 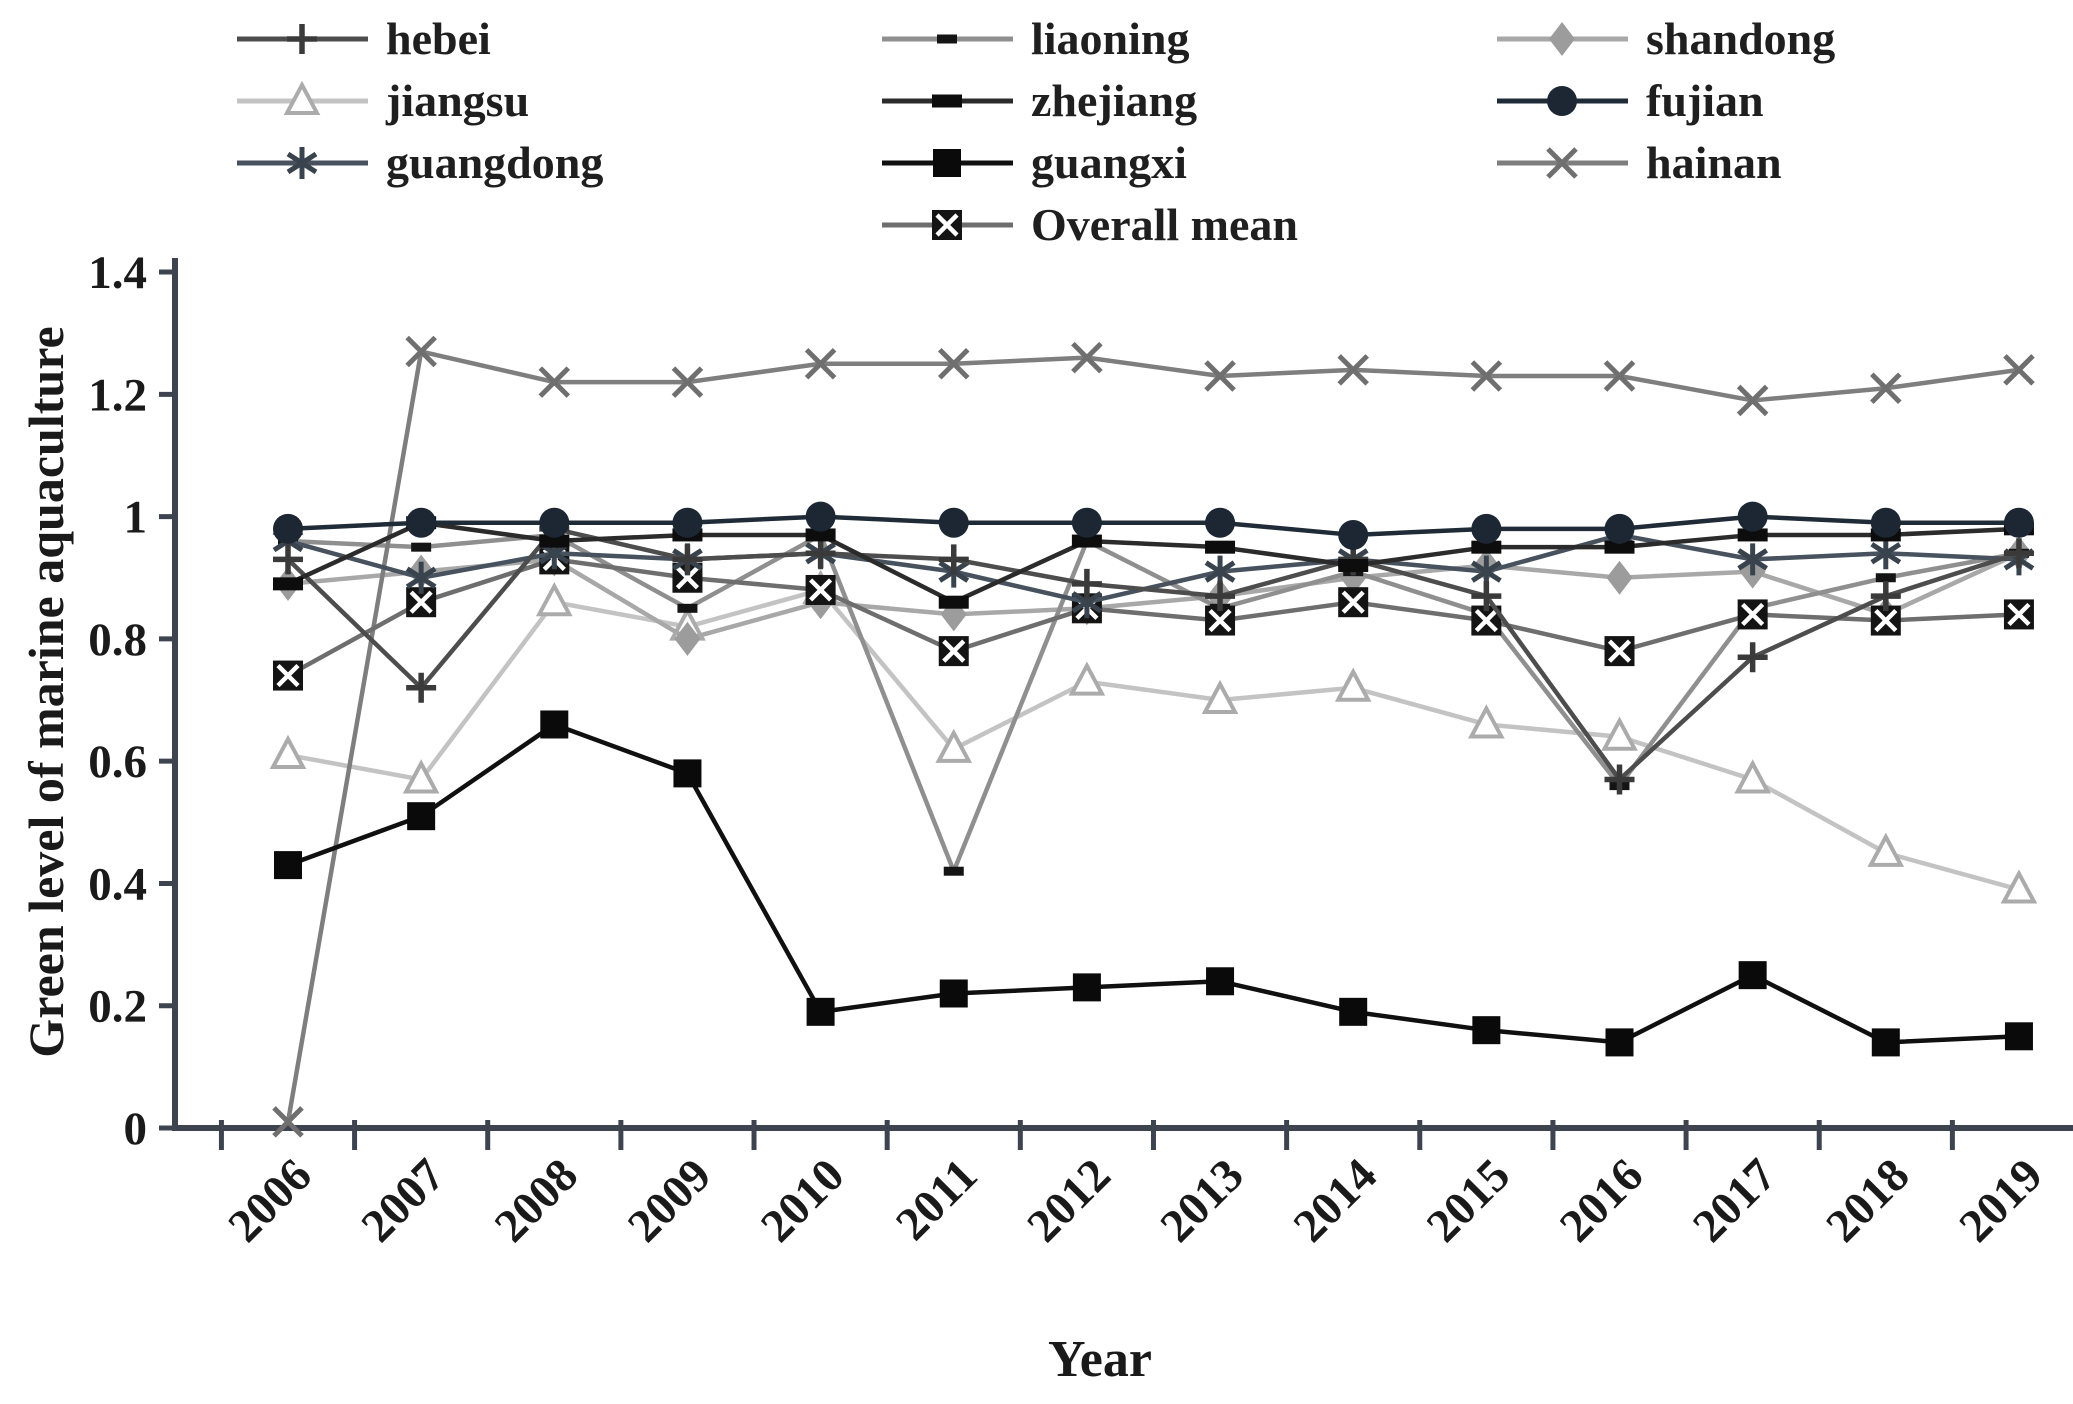 What do you see at coordinates (557, 163) in the screenshot?
I see `legend-item-guangdong: guangdong` at bounding box center [557, 163].